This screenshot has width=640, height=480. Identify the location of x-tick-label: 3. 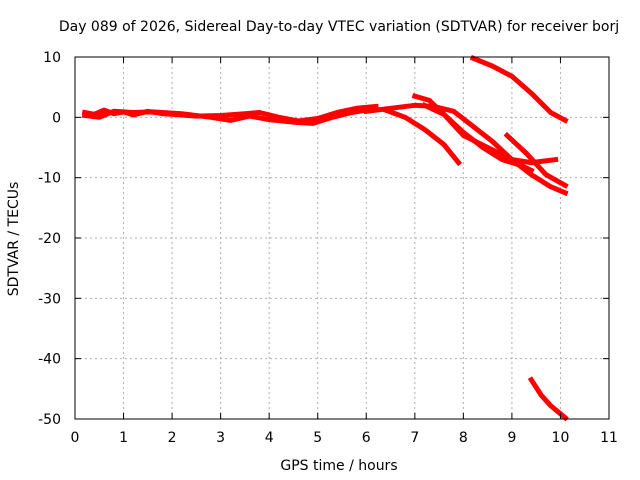
(220, 438).